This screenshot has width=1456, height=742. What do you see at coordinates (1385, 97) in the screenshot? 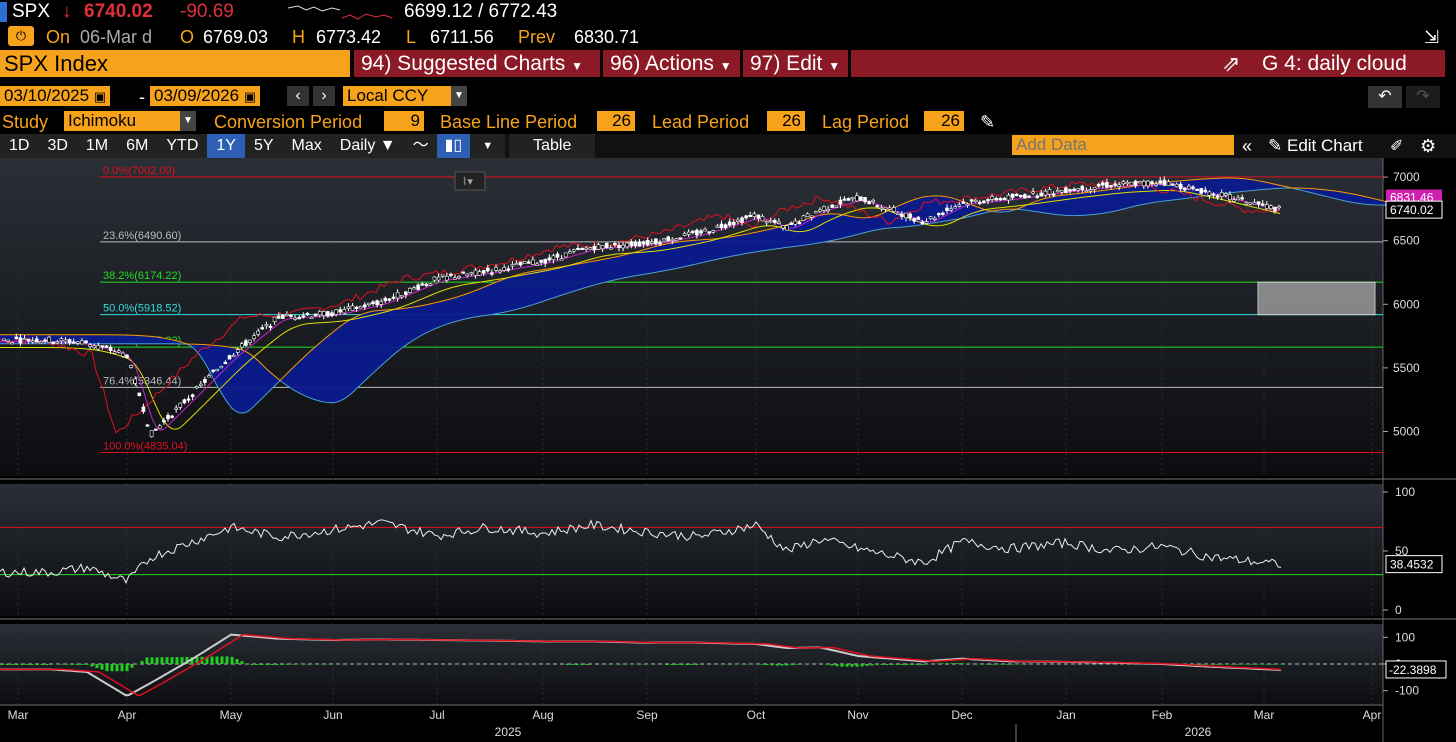
I see `undo-icon: ↶` at bounding box center [1385, 97].